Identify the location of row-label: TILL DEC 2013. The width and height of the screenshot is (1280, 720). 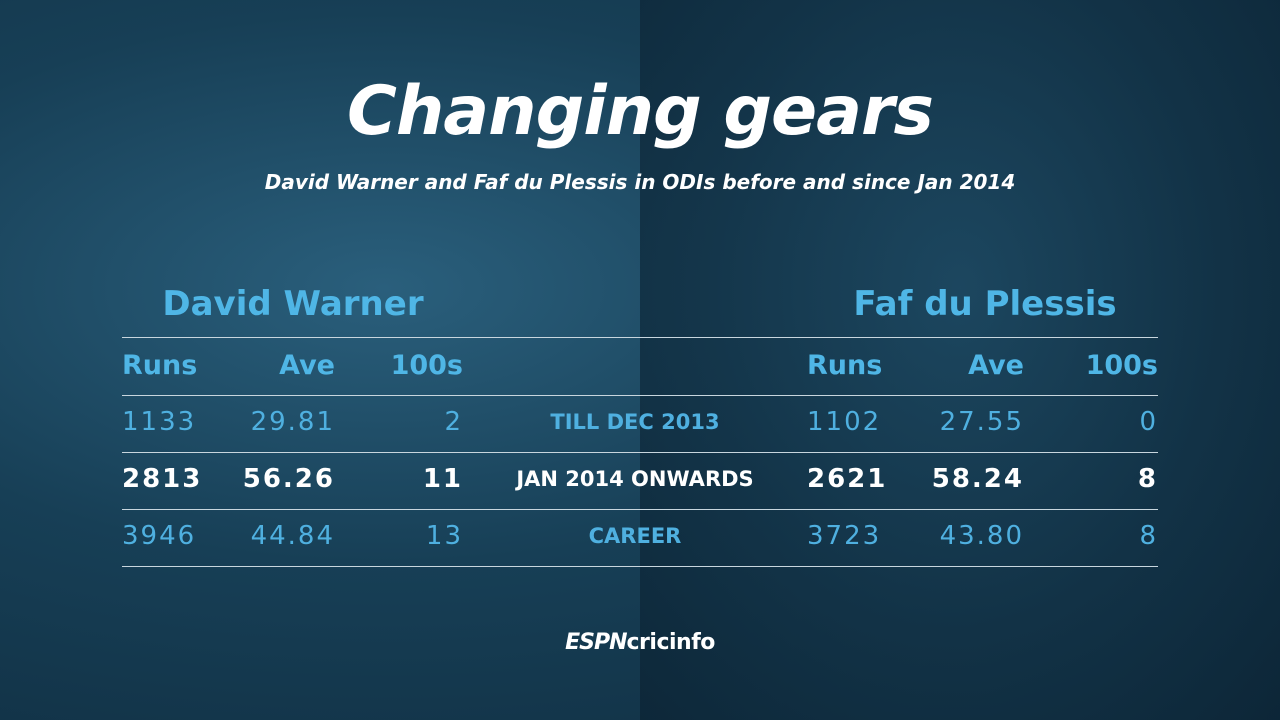
(635, 422).